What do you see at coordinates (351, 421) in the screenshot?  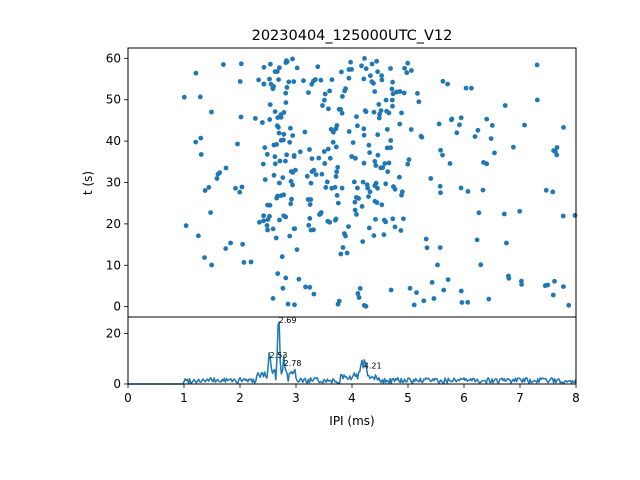 I see `histogram-x-axis-label: IPI (ms)` at bounding box center [351, 421].